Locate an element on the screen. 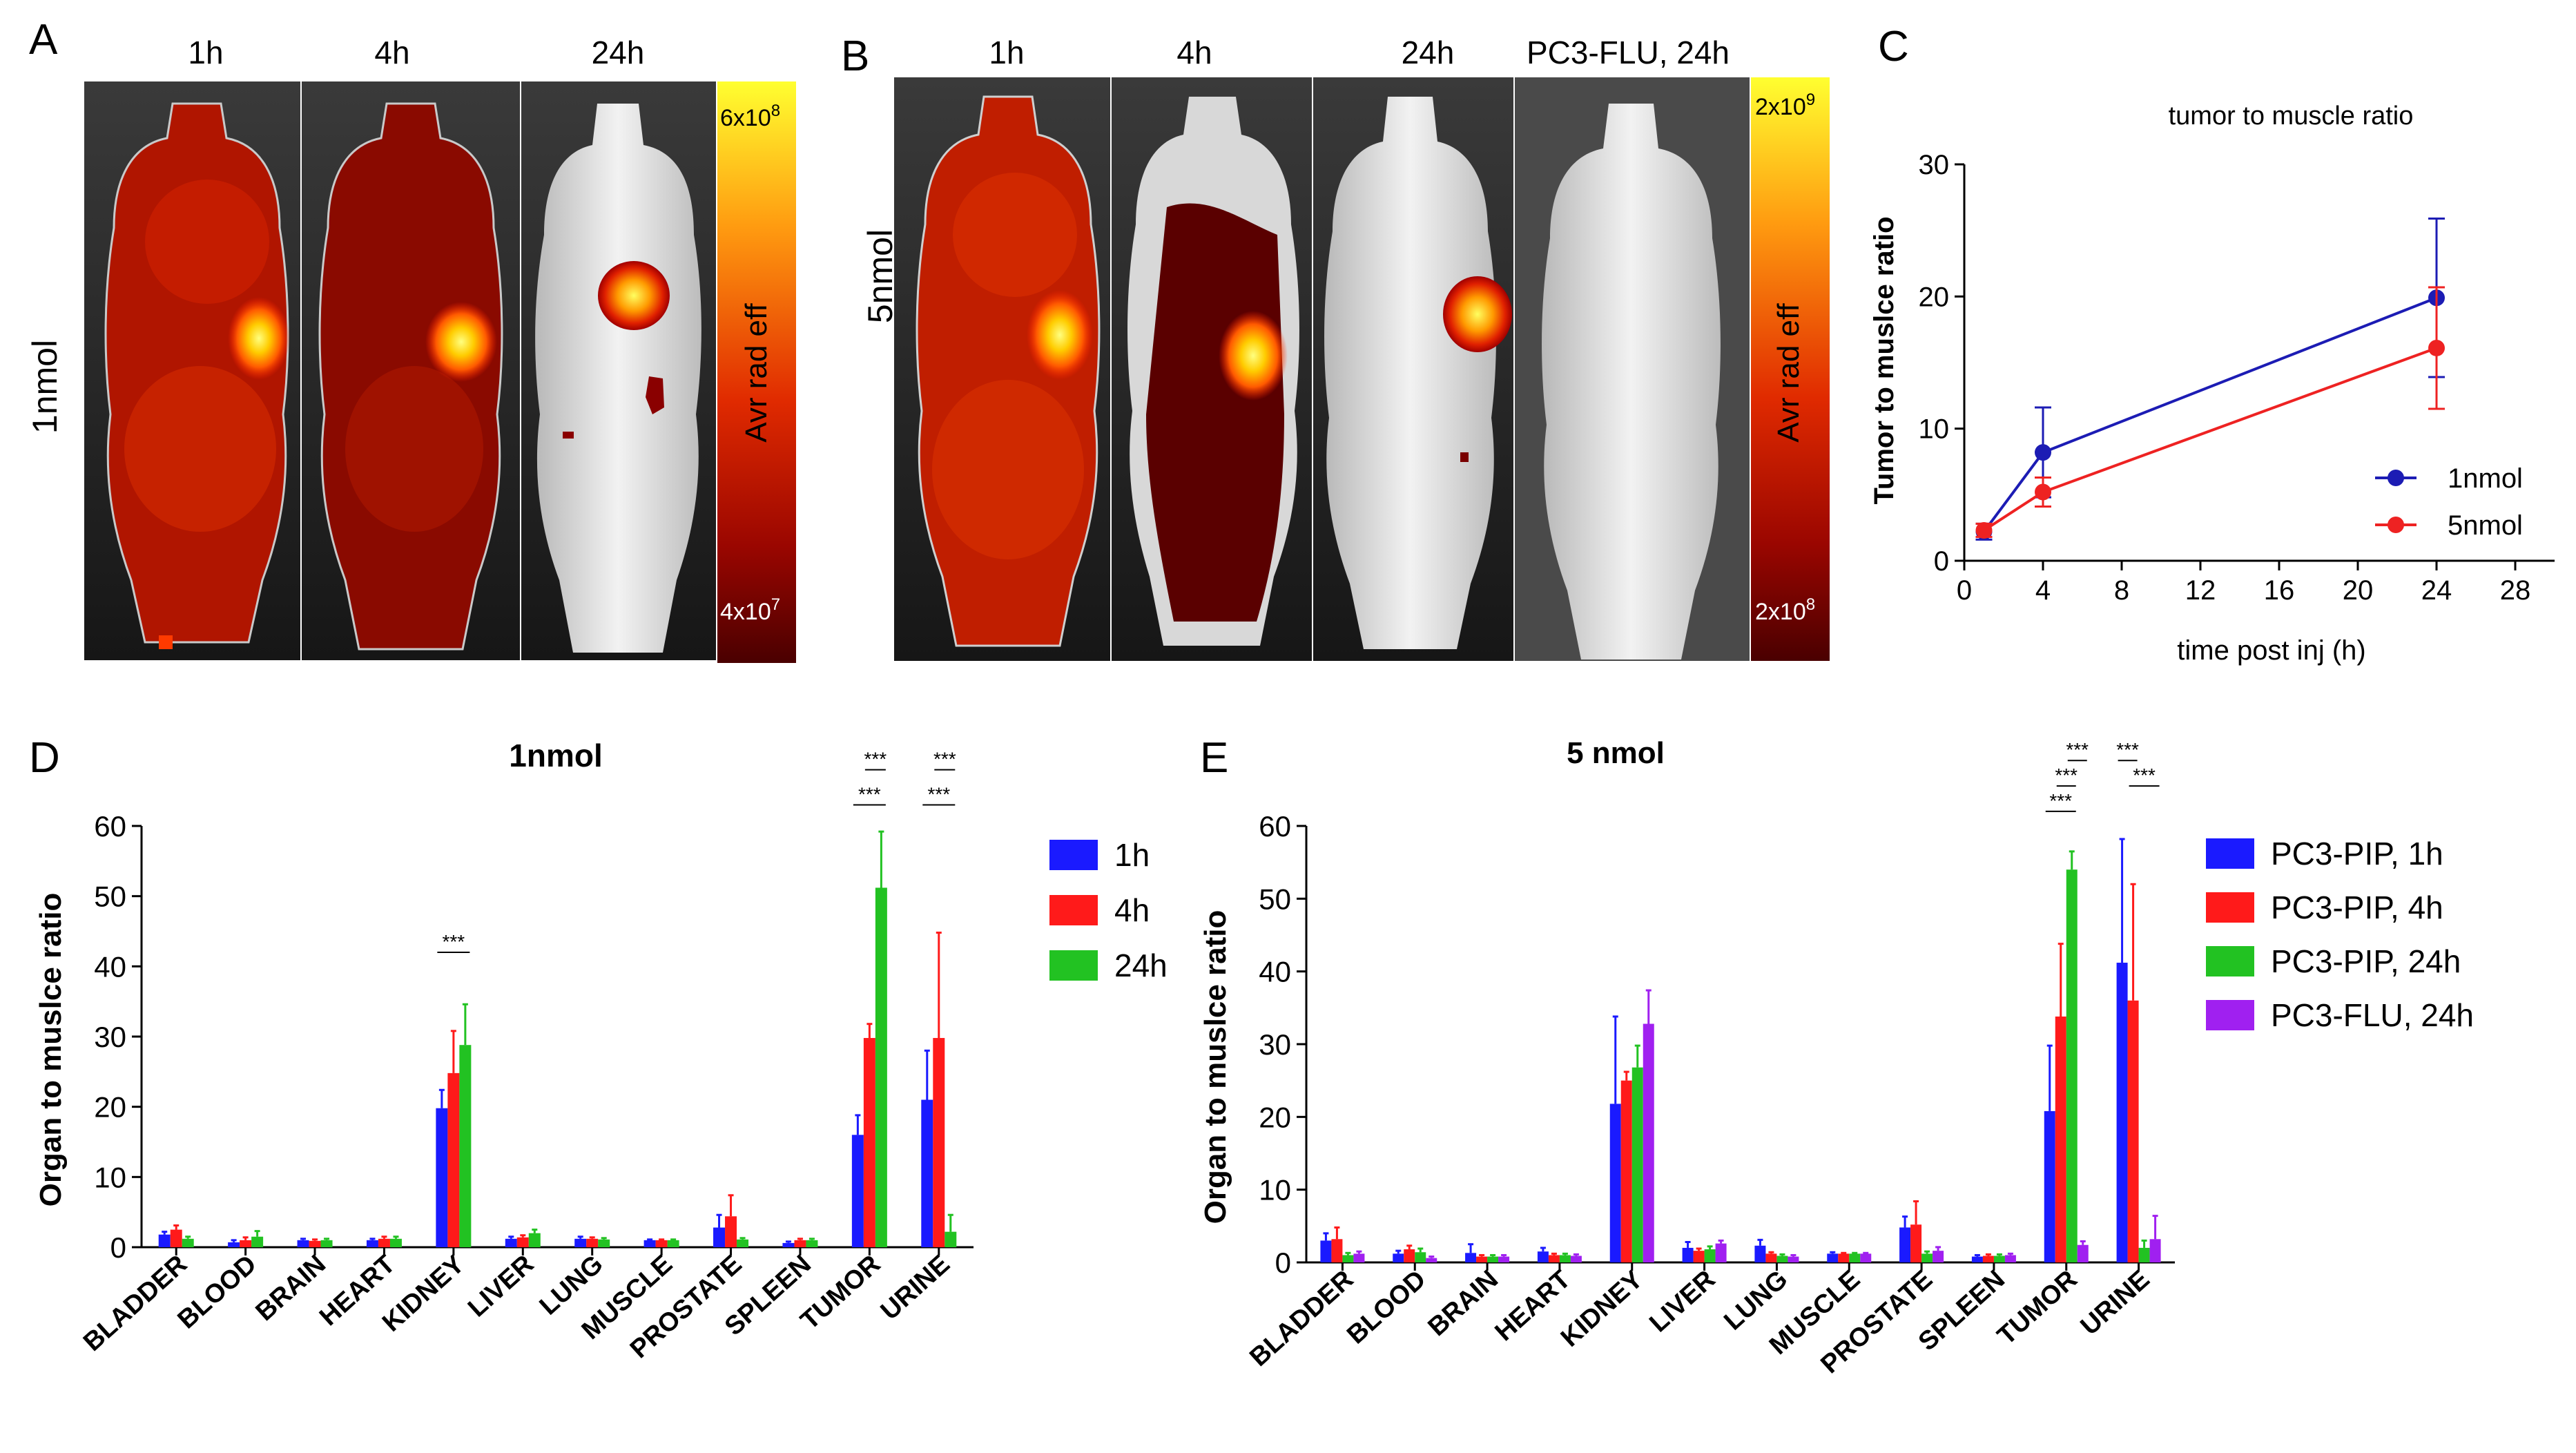 This screenshot has height=1453, width=2576. panel-b-time-flu: PC3-FLU, 24h is located at coordinates (1629, 52).